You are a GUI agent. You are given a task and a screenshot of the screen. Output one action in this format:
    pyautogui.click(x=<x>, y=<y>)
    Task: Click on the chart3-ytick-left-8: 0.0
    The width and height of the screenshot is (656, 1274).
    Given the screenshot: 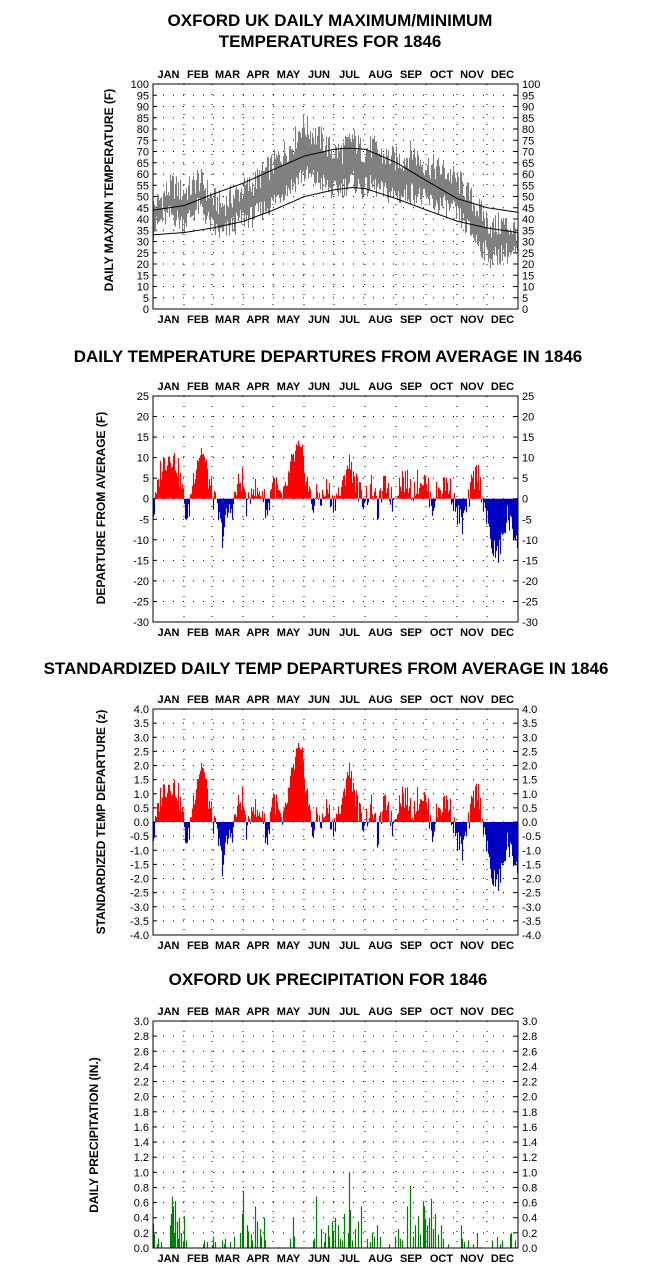 What is the action you would take?
    pyautogui.click(x=141, y=823)
    